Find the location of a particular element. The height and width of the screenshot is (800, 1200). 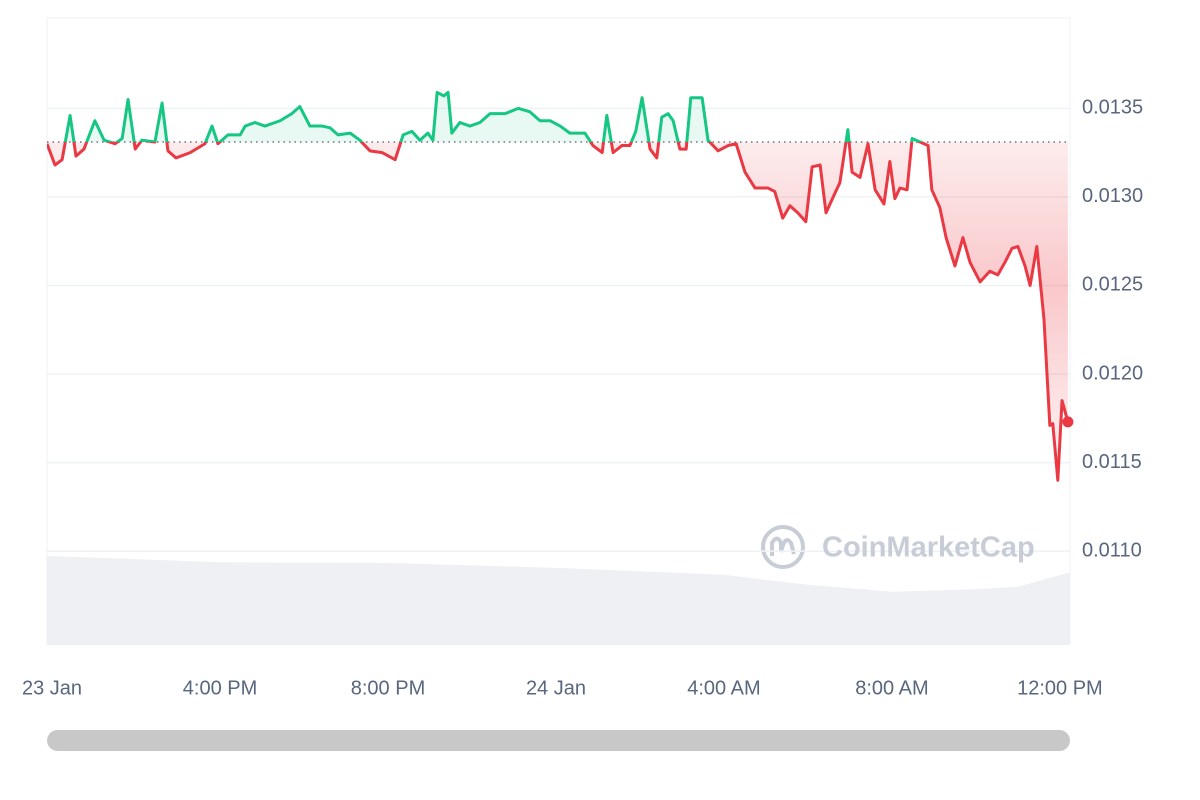

scrollbar is located at coordinates (558, 740).